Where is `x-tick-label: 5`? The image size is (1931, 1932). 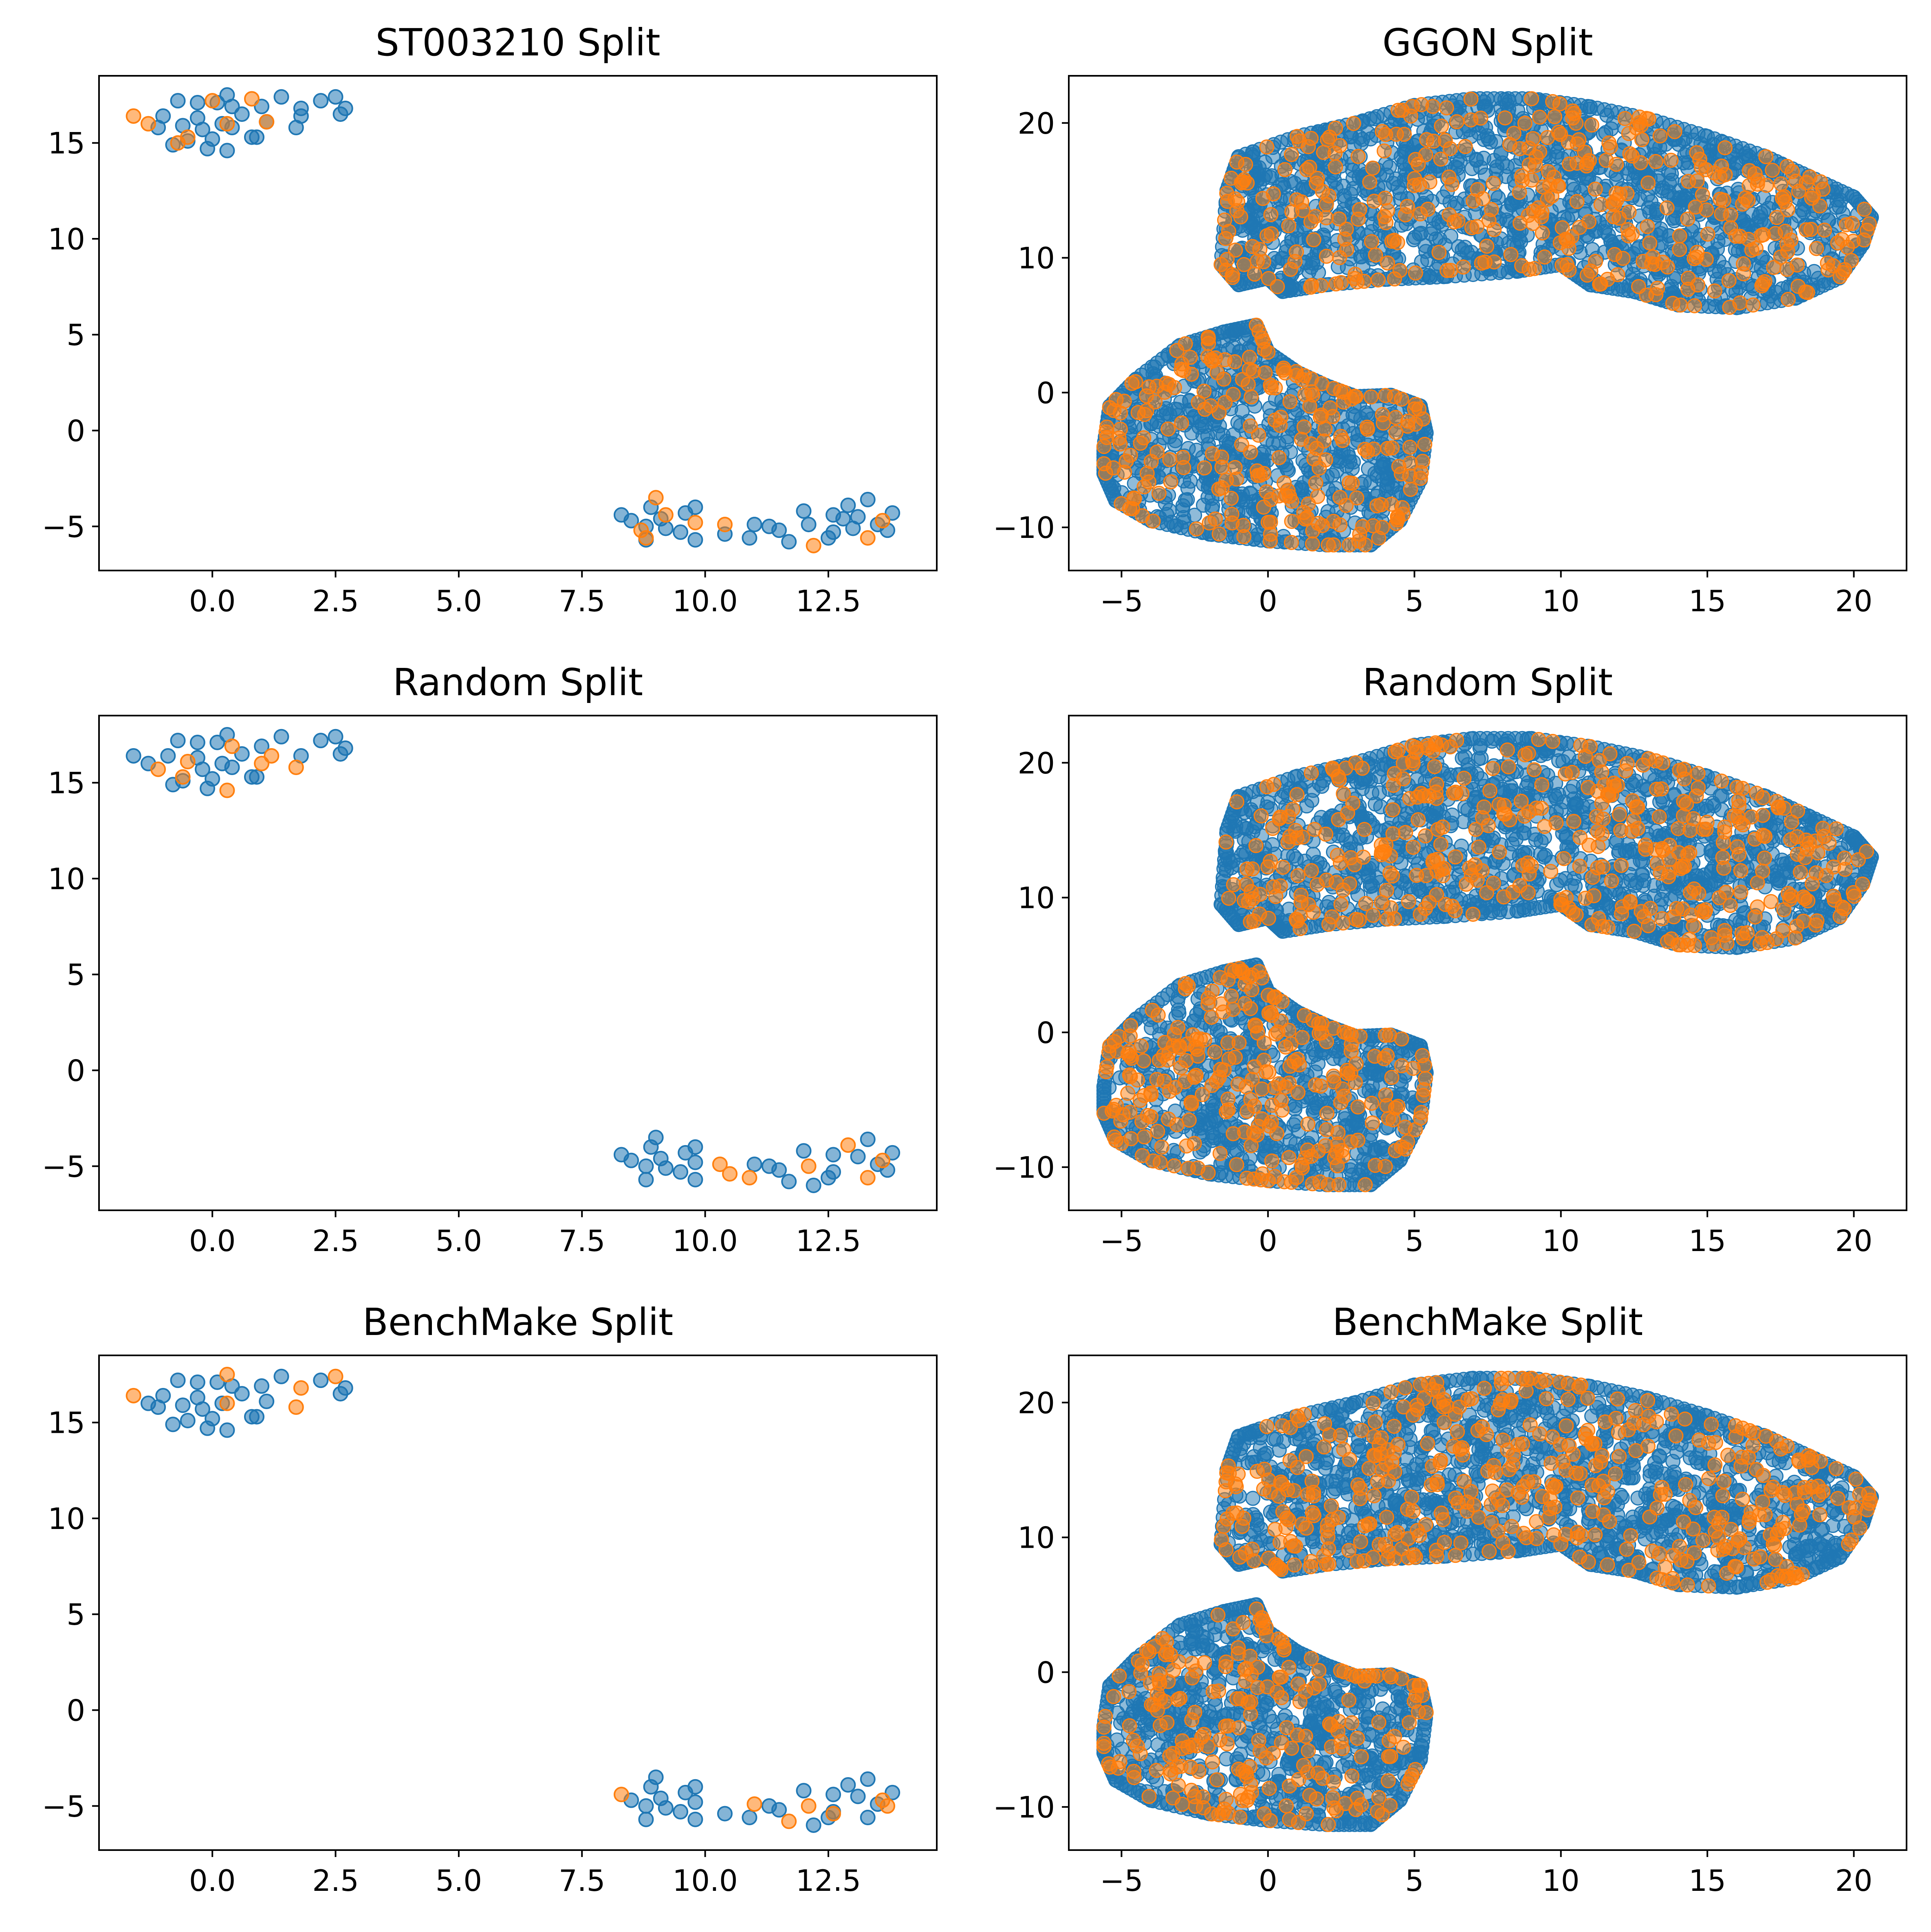
x-tick-label: 5 is located at coordinates (1414, 601).